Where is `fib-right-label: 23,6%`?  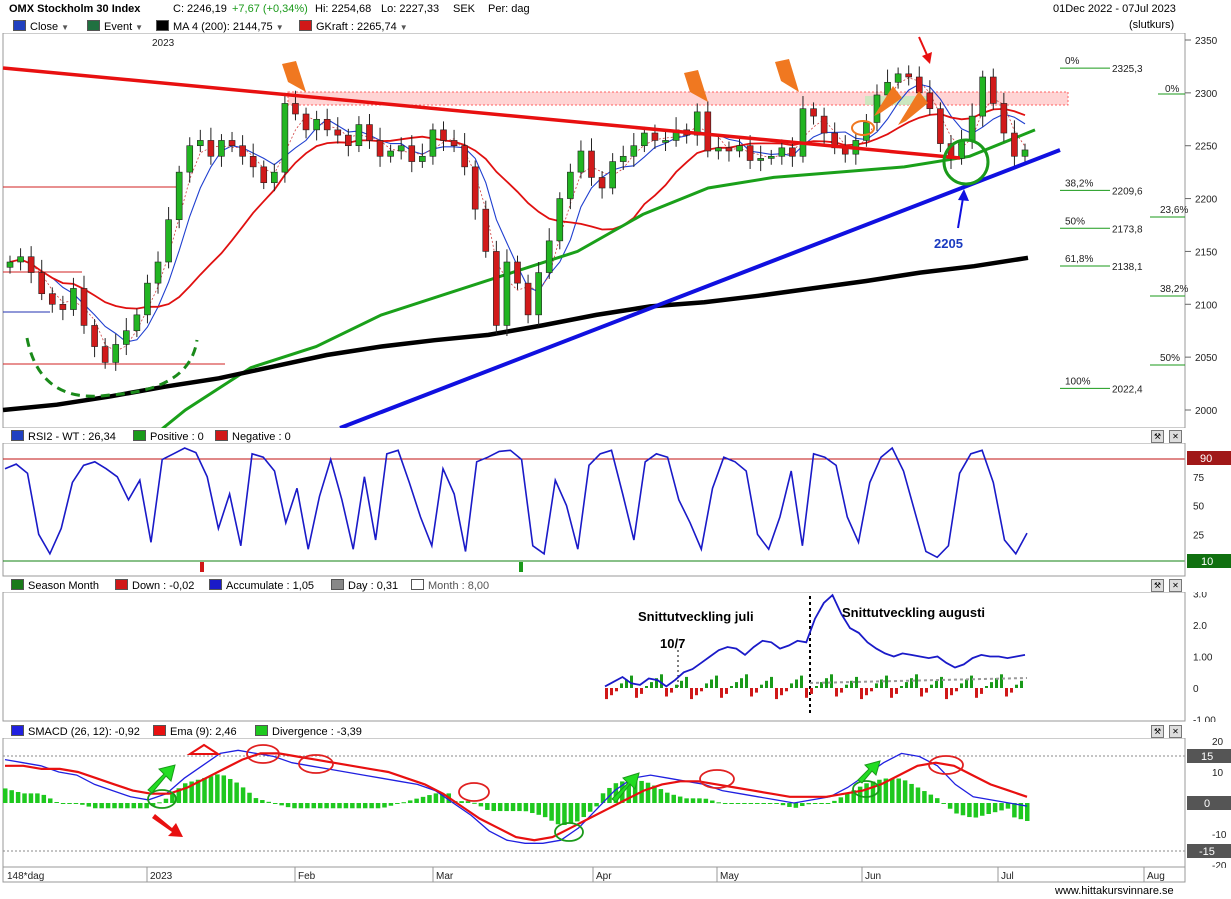
fib-right-label: 23,6% is located at coordinates (1174, 210).